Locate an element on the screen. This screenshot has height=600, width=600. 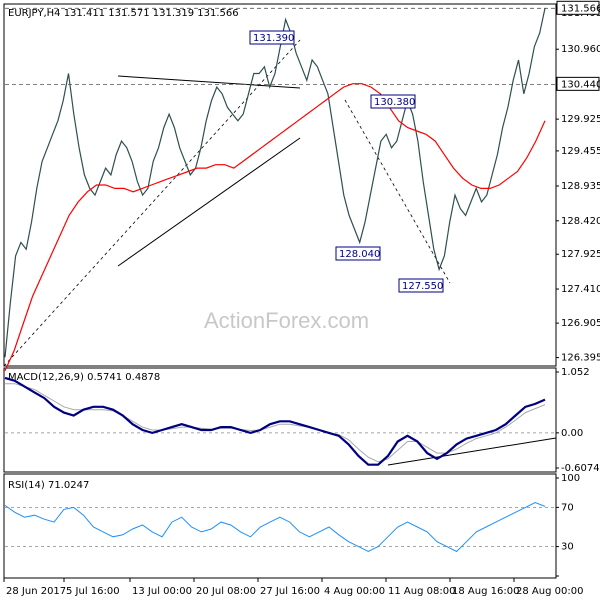
macd-layer is located at coordinates (280, 421).